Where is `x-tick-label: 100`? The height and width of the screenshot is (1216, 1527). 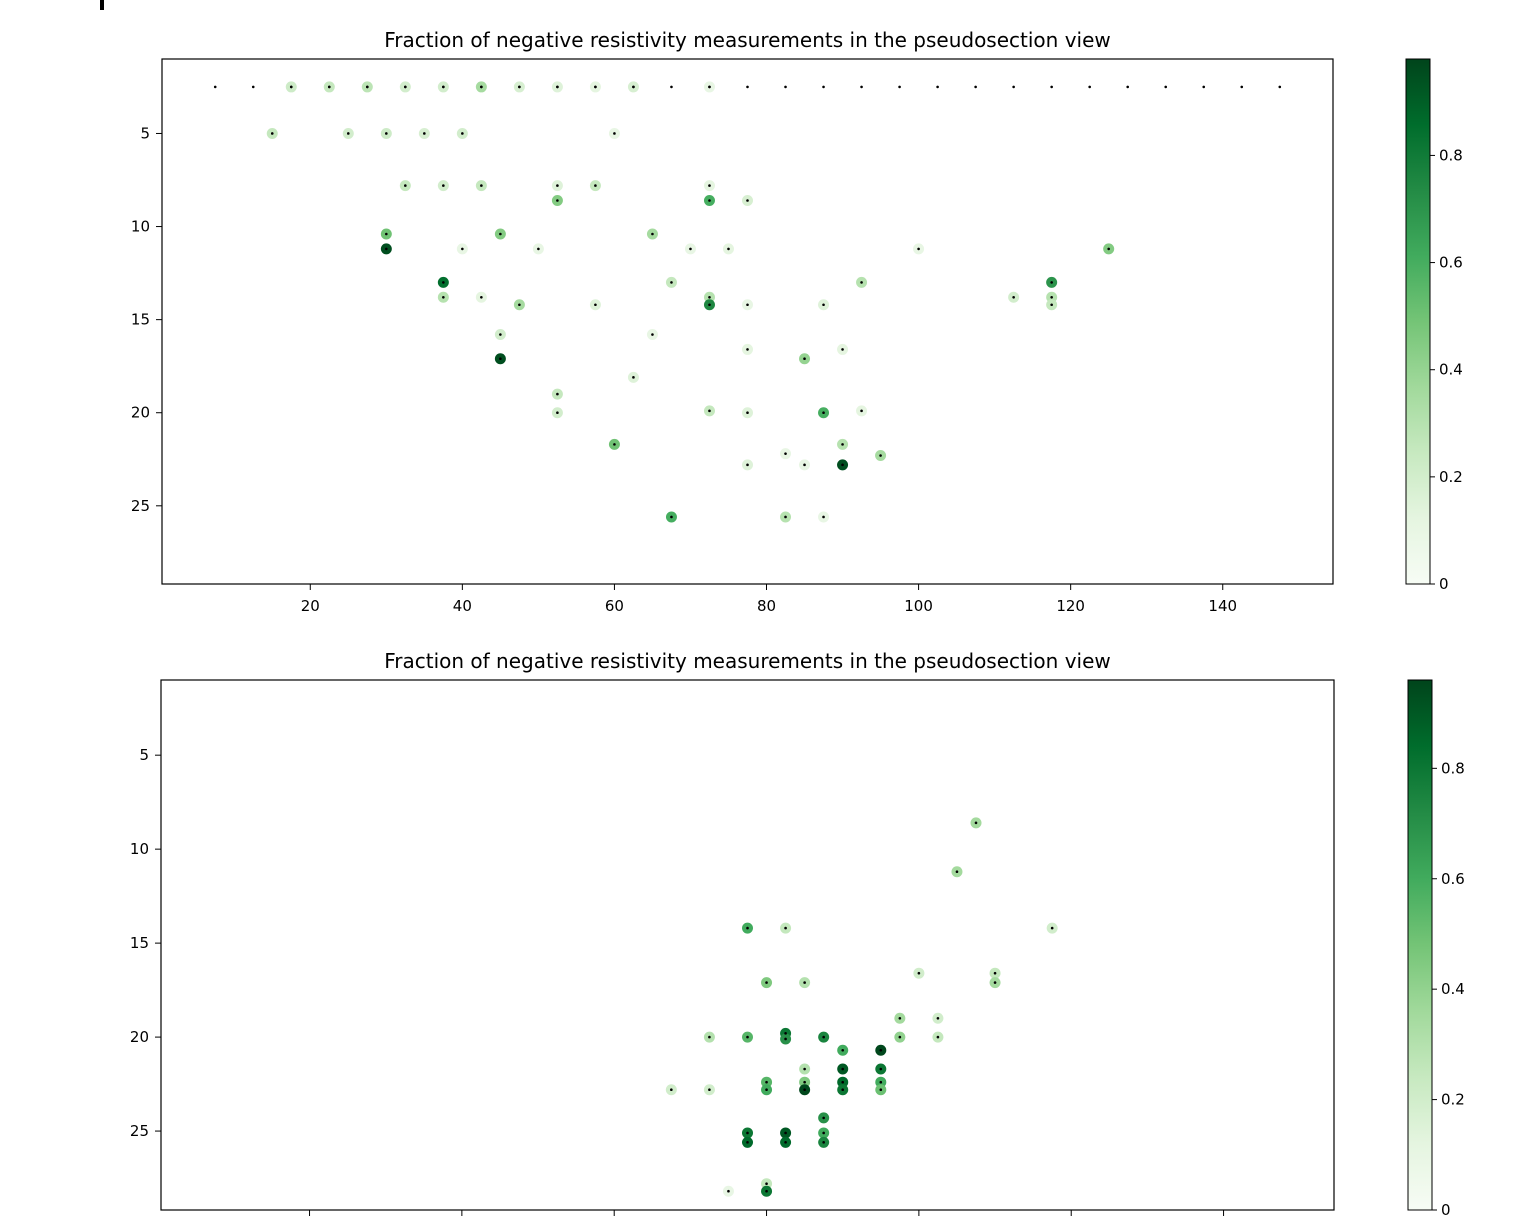
x-tick-label: 100 is located at coordinates (918, 606).